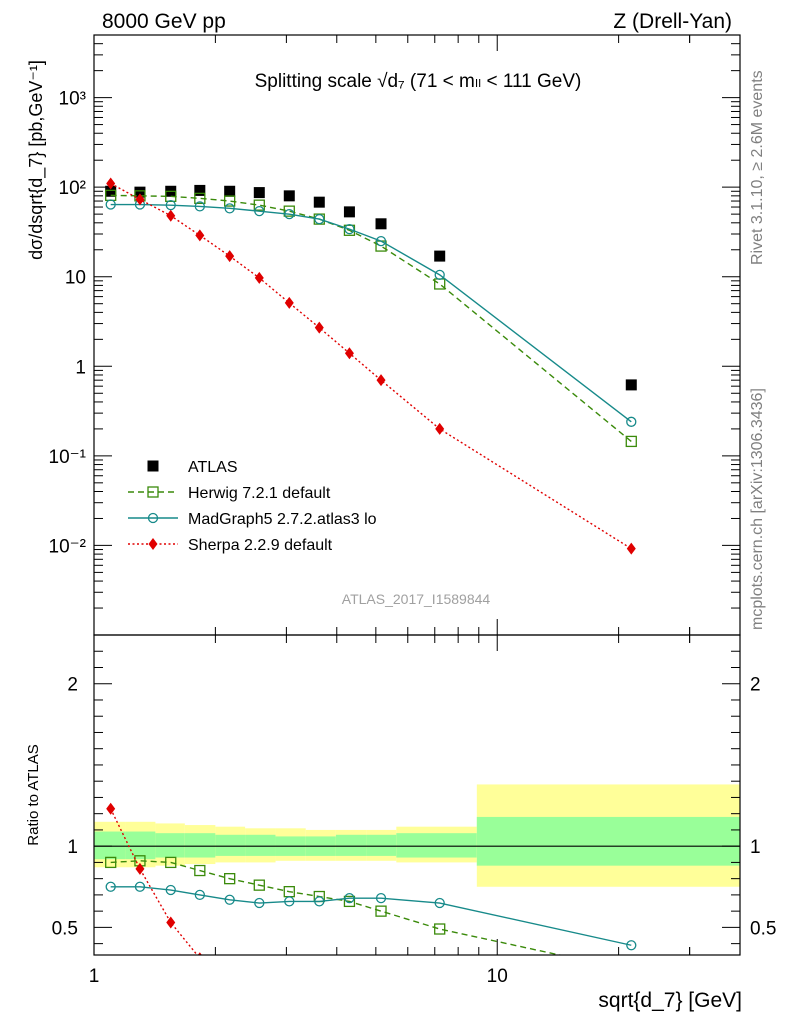  I want to click on ratio-ylabel: Ratio to ATLAS, so click(33, 794).